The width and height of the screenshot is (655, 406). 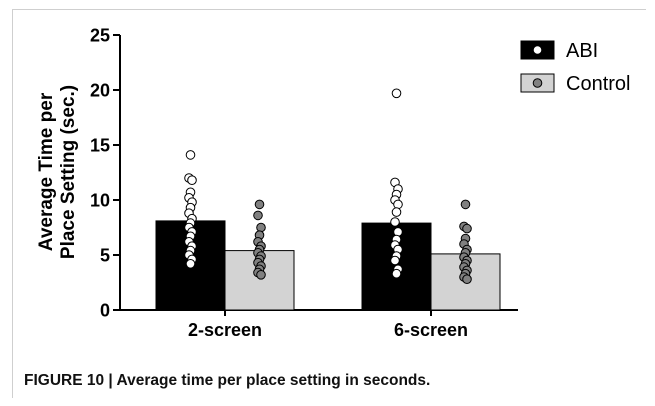 I want to click on y-tick-label: 10, so click(x=100, y=201).